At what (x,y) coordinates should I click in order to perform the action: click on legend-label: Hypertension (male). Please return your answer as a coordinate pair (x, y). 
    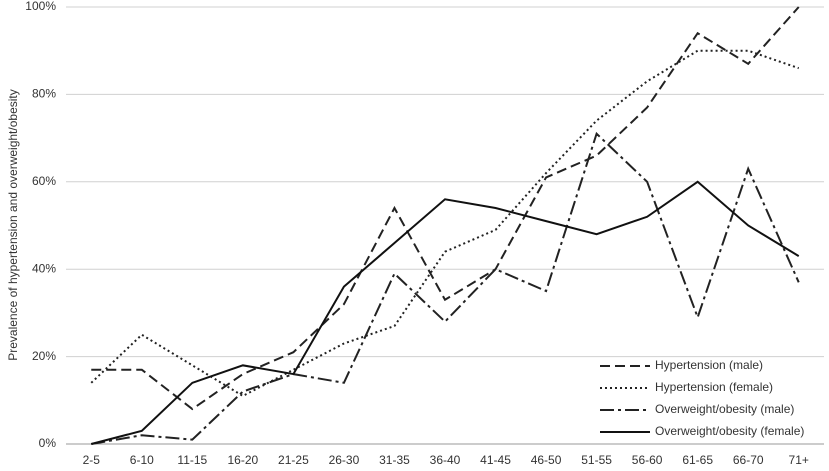
    Looking at the image, I should click on (709, 365).